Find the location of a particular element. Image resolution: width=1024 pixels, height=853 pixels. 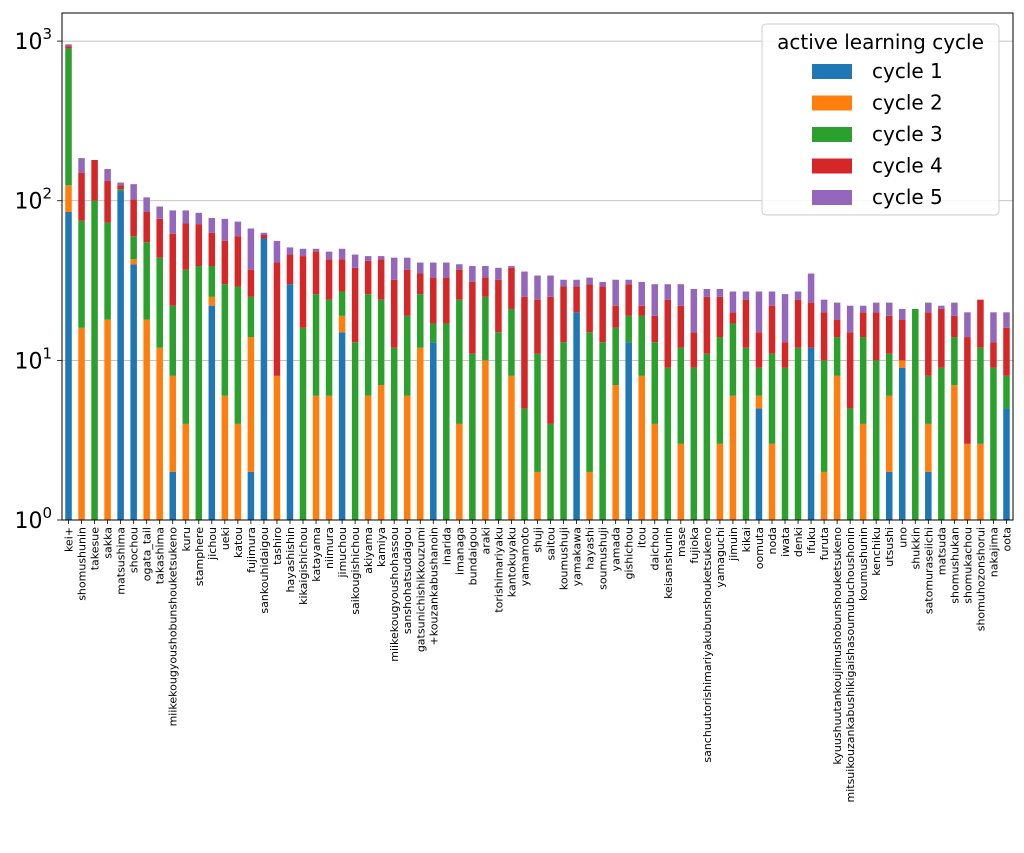

xtick-label-shomukachou: shomukachou is located at coordinates (967, 565).